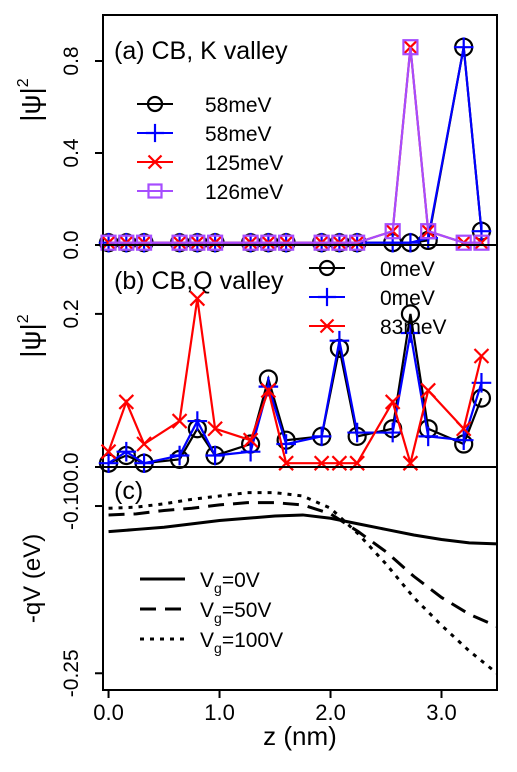  What do you see at coordinates (247, 610) in the screenshot?
I see `legend-label-suffix: =50V` at bounding box center [247, 610].